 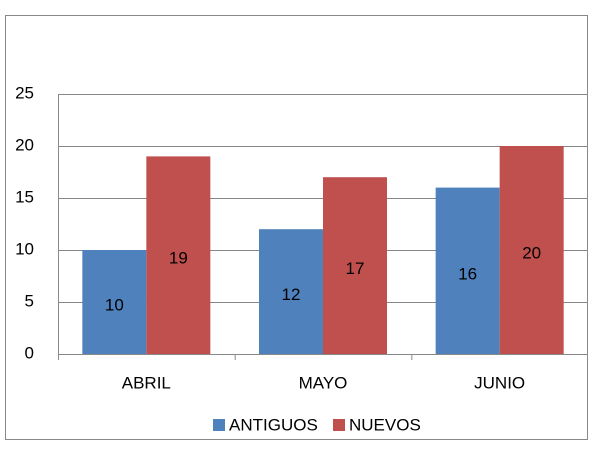 What do you see at coordinates (24, 248) in the screenshot?
I see `y-tick-label: 10` at bounding box center [24, 248].